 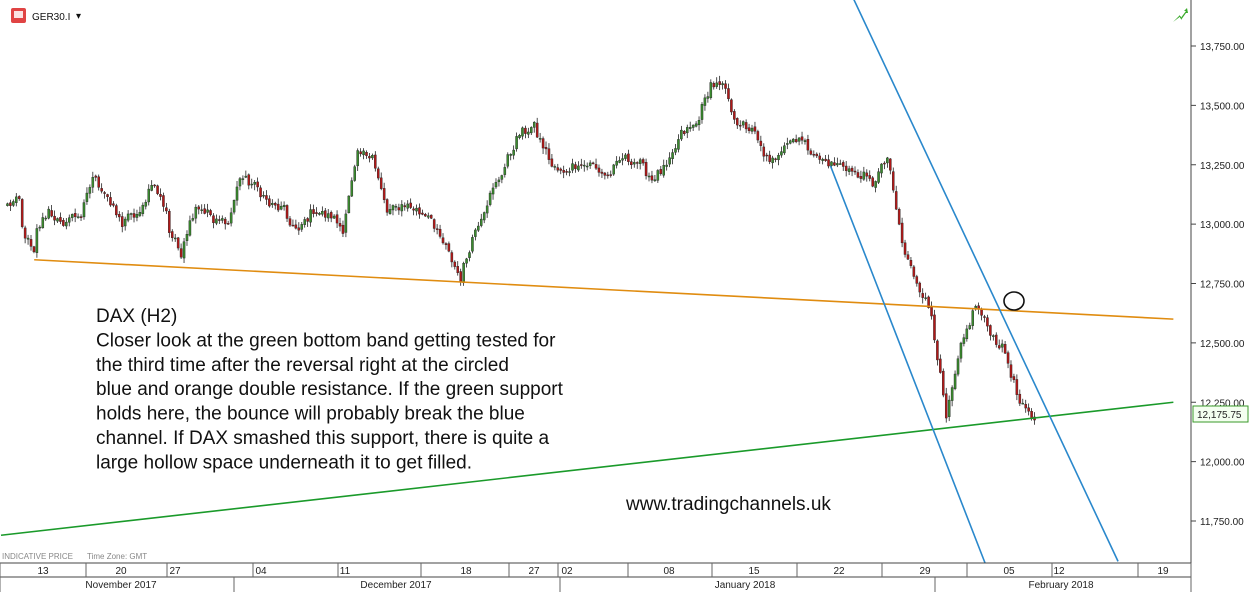 I want to click on x-tick-label: 13, so click(x=43, y=571).